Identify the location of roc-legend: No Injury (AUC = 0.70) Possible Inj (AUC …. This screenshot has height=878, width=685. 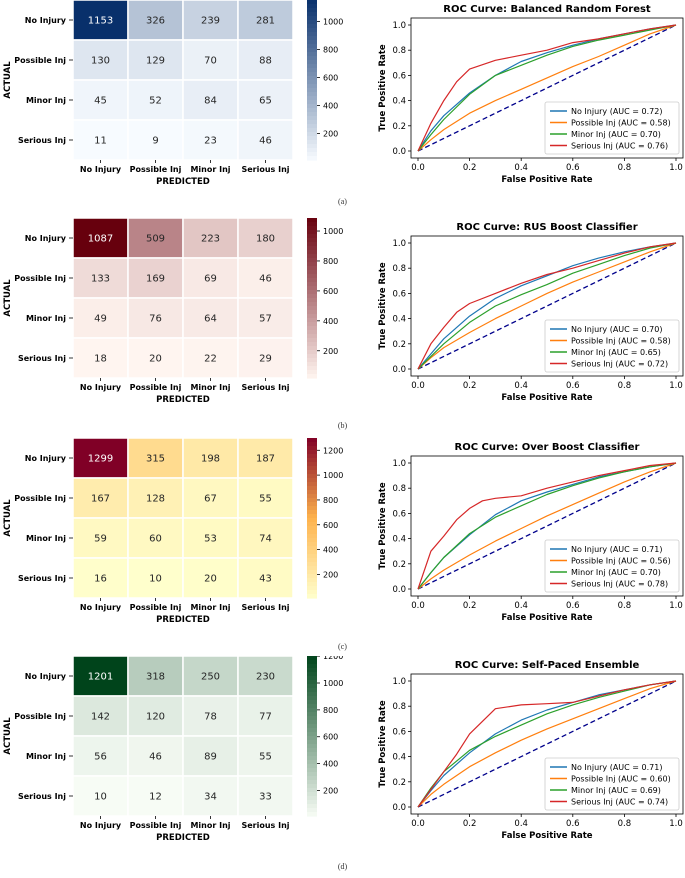
(612, 346).